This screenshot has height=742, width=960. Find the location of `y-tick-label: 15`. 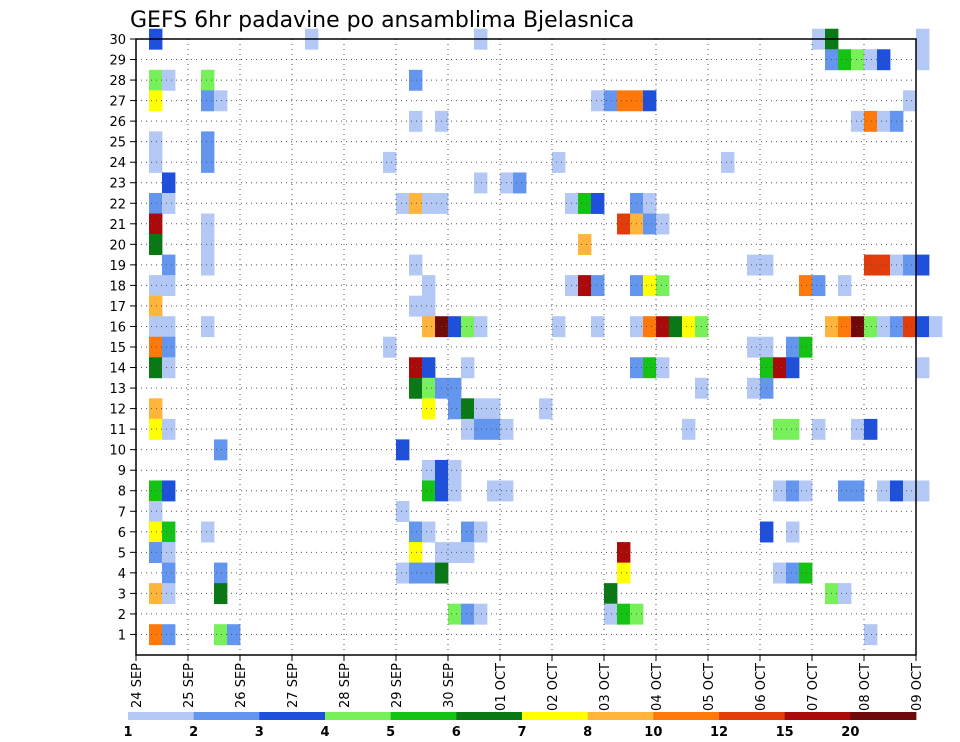

y-tick-label: 15 is located at coordinates (117, 348).